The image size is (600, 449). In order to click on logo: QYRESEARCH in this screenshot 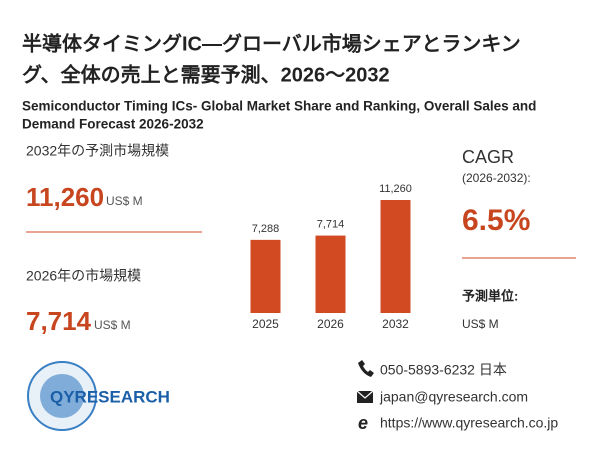, I will do `click(98, 396)`.